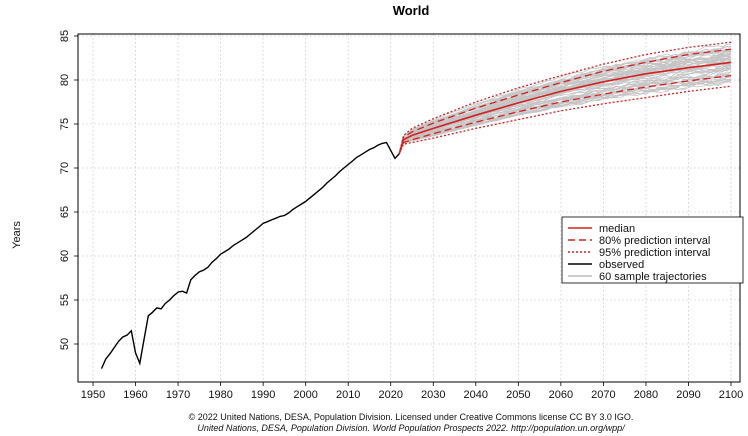 This screenshot has width=748, height=436. What do you see at coordinates (178, 395) in the screenshot?
I see `x-tick-label: 1970` at bounding box center [178, 395].